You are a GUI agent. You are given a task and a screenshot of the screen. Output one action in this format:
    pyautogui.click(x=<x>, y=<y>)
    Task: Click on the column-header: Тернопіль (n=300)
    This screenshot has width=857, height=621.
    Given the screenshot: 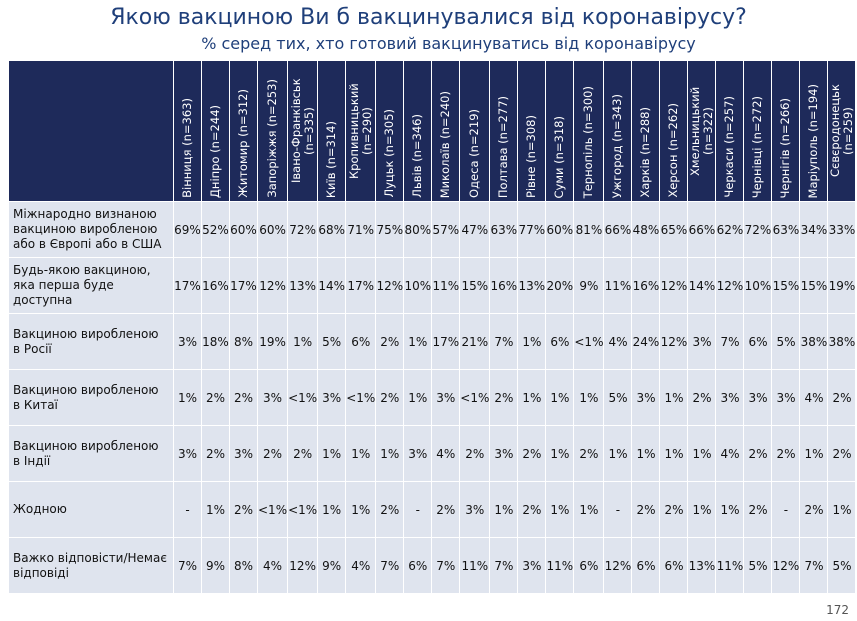 What is the action you would take?
    pyautogui.click(x=589, y=131)
    